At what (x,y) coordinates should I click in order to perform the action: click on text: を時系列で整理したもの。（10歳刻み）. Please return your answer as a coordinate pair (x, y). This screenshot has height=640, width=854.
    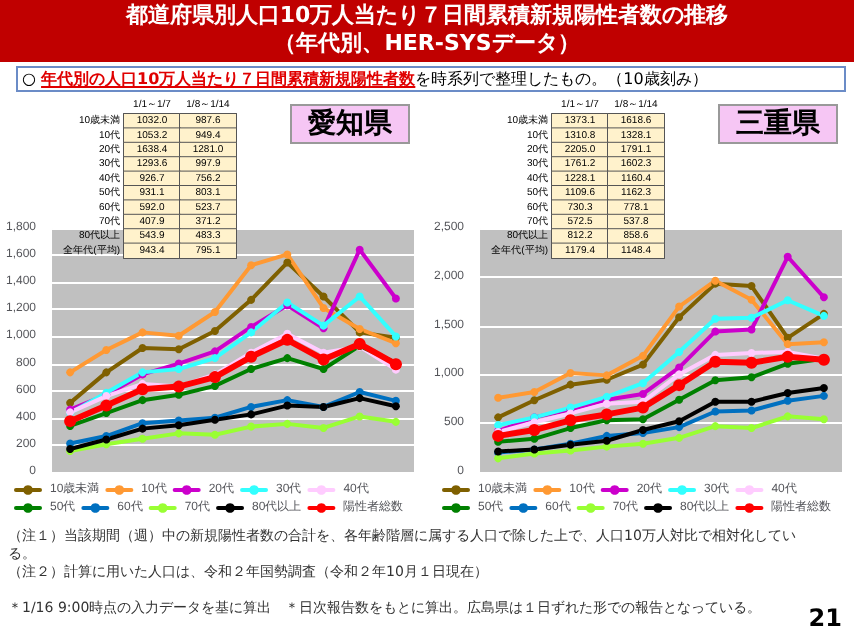
    Looking at the image, I should click on (561, 79).